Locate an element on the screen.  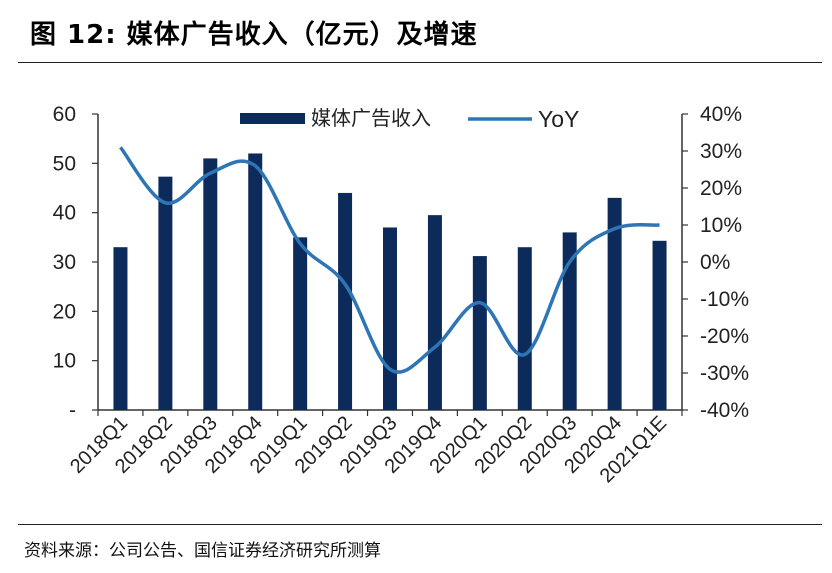
right-tick-label: 40% is located at coordinates (721, 114).